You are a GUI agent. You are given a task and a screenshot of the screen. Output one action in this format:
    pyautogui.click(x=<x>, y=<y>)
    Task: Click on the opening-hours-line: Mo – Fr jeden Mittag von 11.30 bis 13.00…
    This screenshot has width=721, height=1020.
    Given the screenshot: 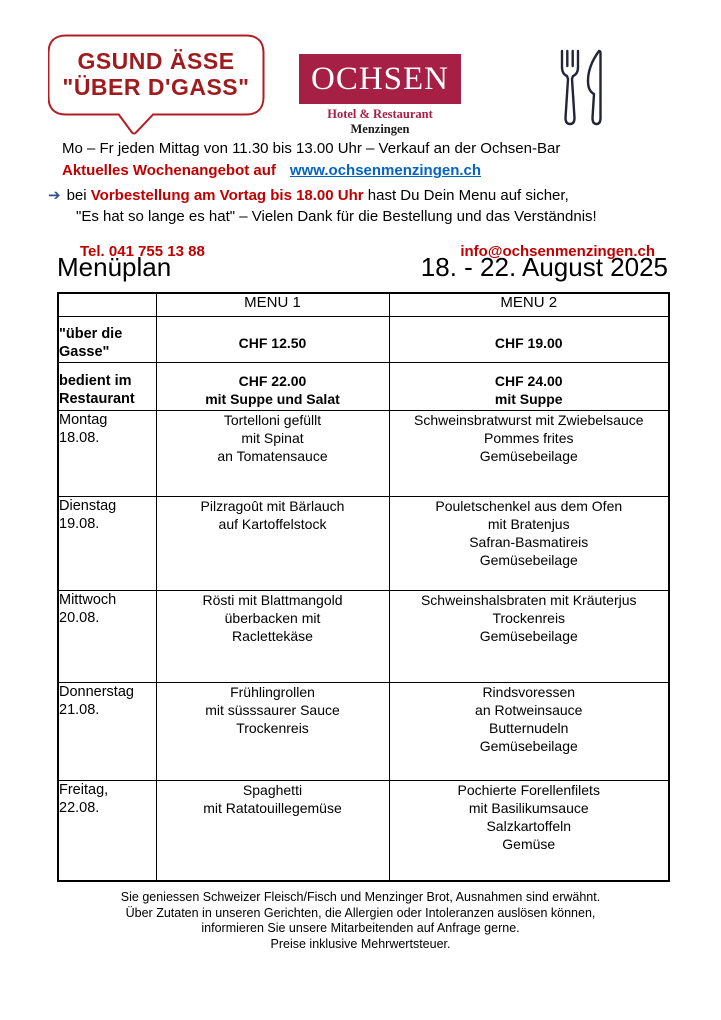 What is the action you would take?
    pyautogui.click(x=311, y=148)
    